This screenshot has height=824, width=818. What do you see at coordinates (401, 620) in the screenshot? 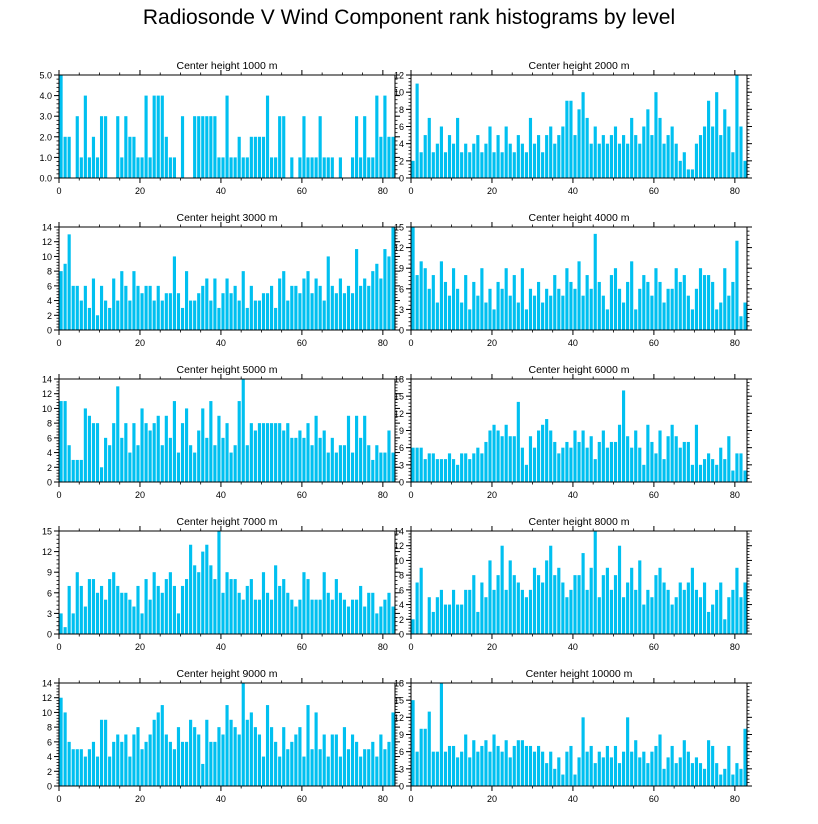
I see `y-tick-label: 2` at bounding box center [401, 620].